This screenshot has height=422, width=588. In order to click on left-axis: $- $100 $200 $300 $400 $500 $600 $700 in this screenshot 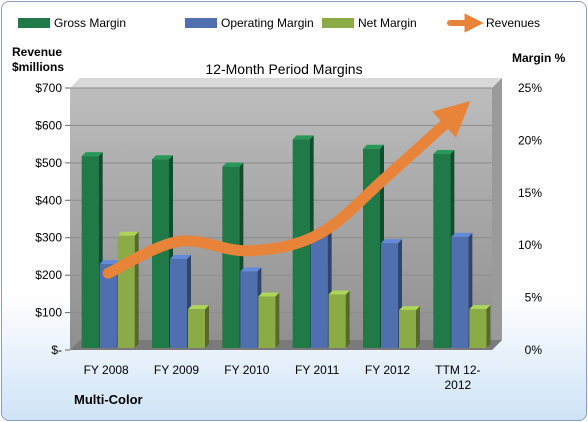, I will do `click(52, 219)`.